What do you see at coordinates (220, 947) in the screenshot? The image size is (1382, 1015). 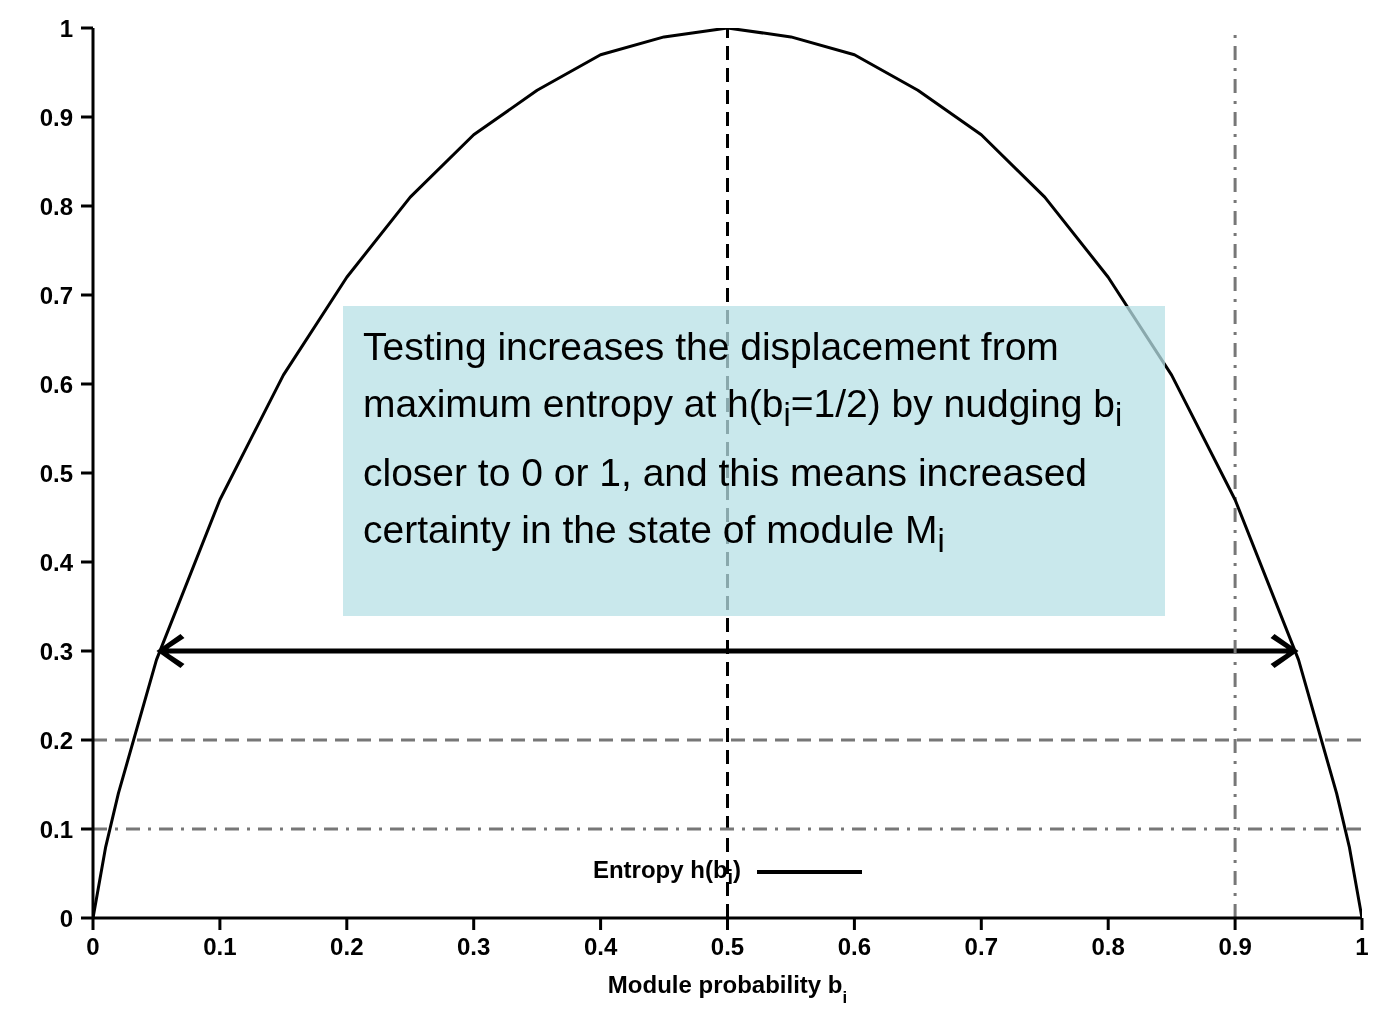 I see `x-tick-label: 0.1` at bounding box center [220, 947].